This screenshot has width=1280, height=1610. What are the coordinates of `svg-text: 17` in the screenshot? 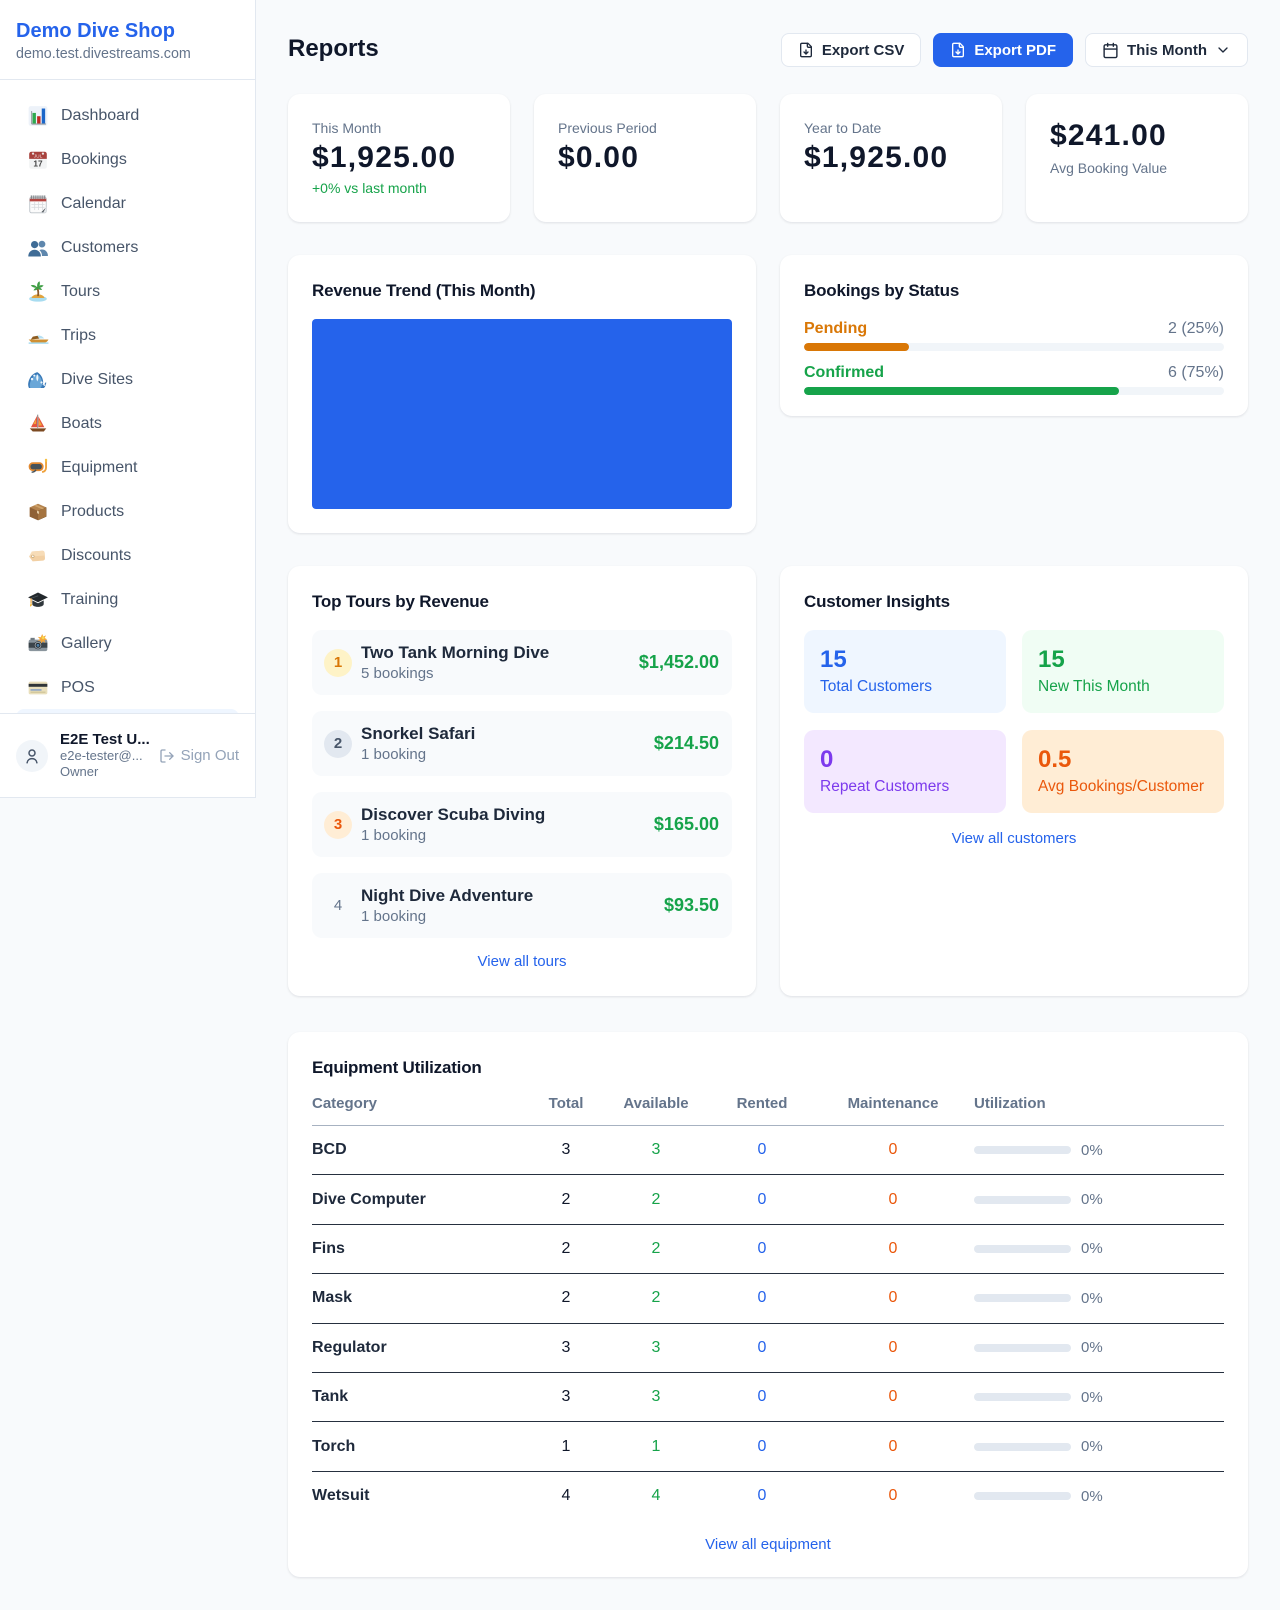 It's located at (38, 164).